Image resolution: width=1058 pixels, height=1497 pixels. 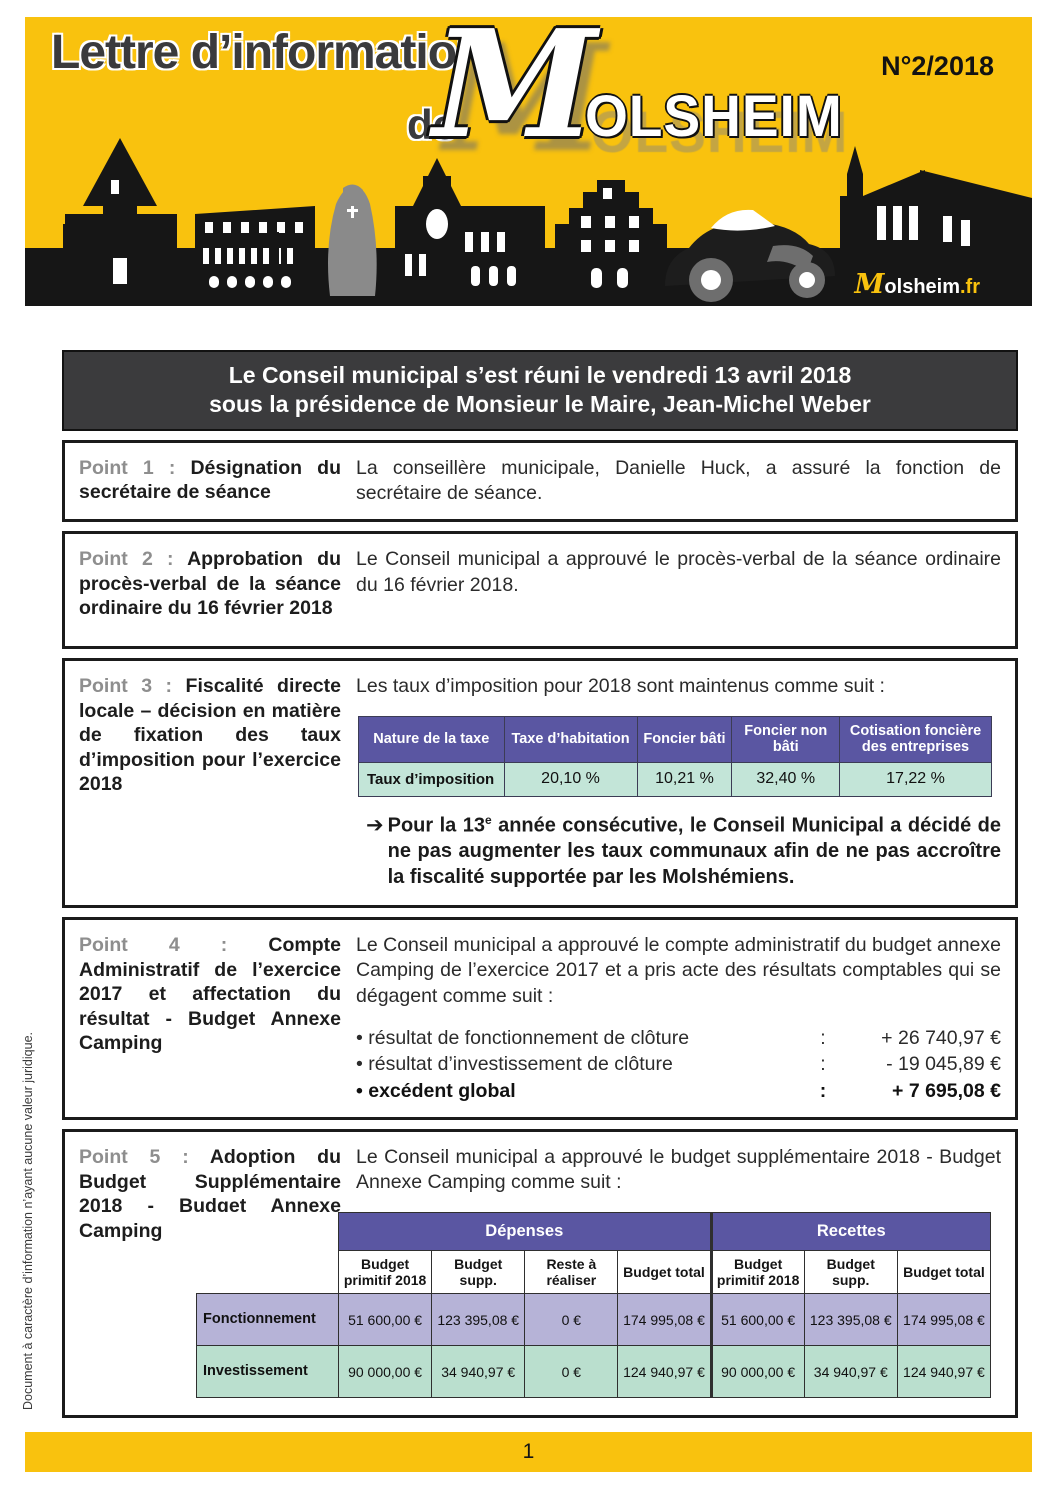 I want to click on tax-row-label: Taux d’imposition, so click(x=431, y=779).